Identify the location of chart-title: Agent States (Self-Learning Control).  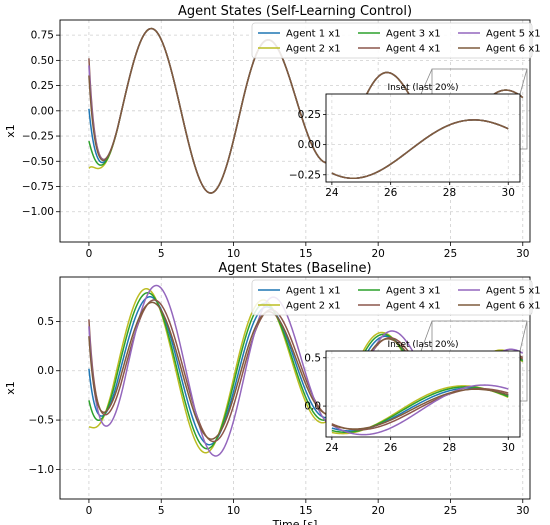
(295, 11).